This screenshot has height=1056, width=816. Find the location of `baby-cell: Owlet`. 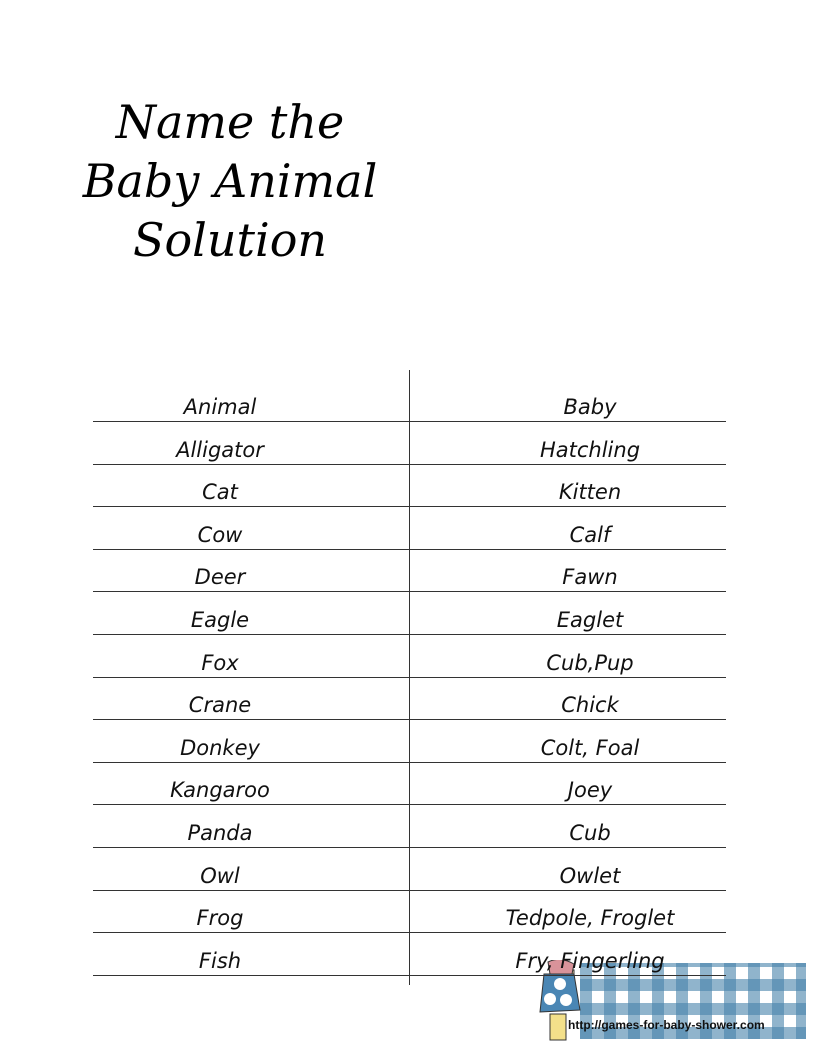

baby-cell: Owlet is located at coordinates (590, 876).